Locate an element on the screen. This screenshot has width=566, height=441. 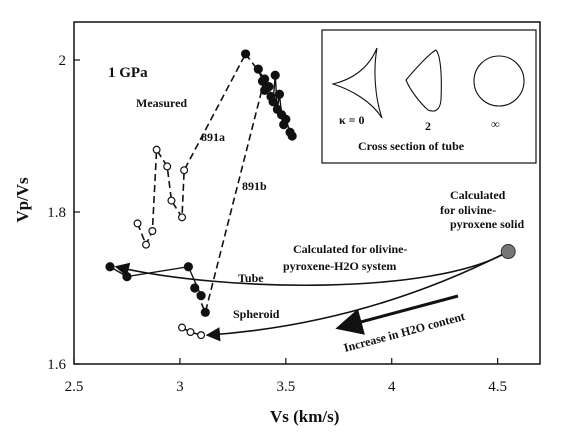
x-tick-label: 4 is located at coordinates (392, 387).